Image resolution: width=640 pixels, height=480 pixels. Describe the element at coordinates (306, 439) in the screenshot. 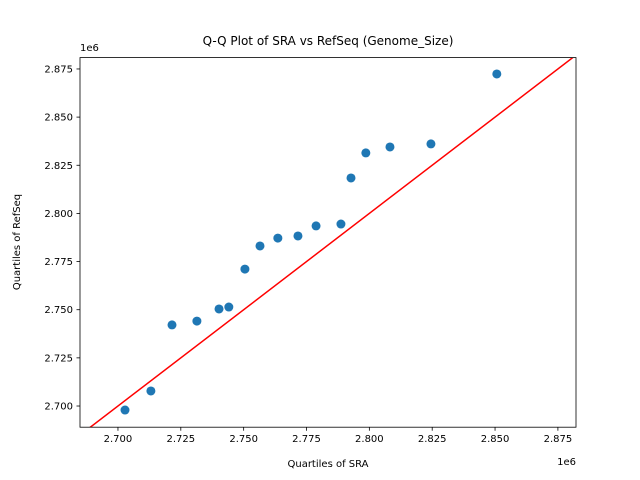

I see `x-tick-label: 2.775` at that location.